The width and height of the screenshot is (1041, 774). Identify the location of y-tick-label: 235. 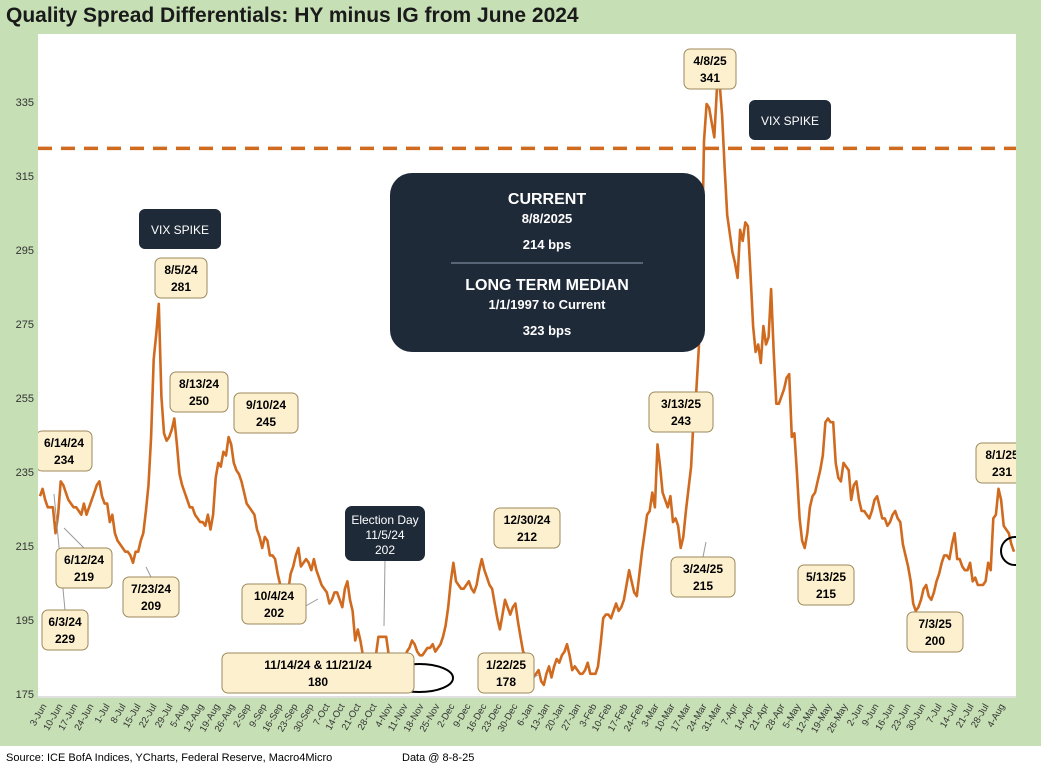
(24, 473).